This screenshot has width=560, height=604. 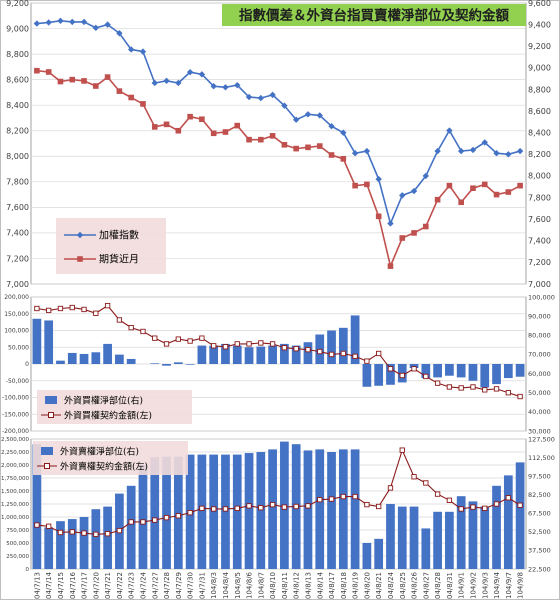 What do you see at coordinates (509, 585) in the screenshot?
I see `x-tick-label: 104/9/7` at bounding box center [509, 585].